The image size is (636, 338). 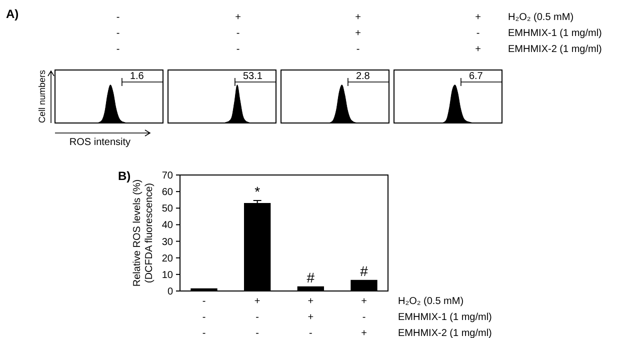 What do you see at coordinates (168, 192) in the screenshot?
I see `y-tick-label: 60` at bounding box center [168, 192].